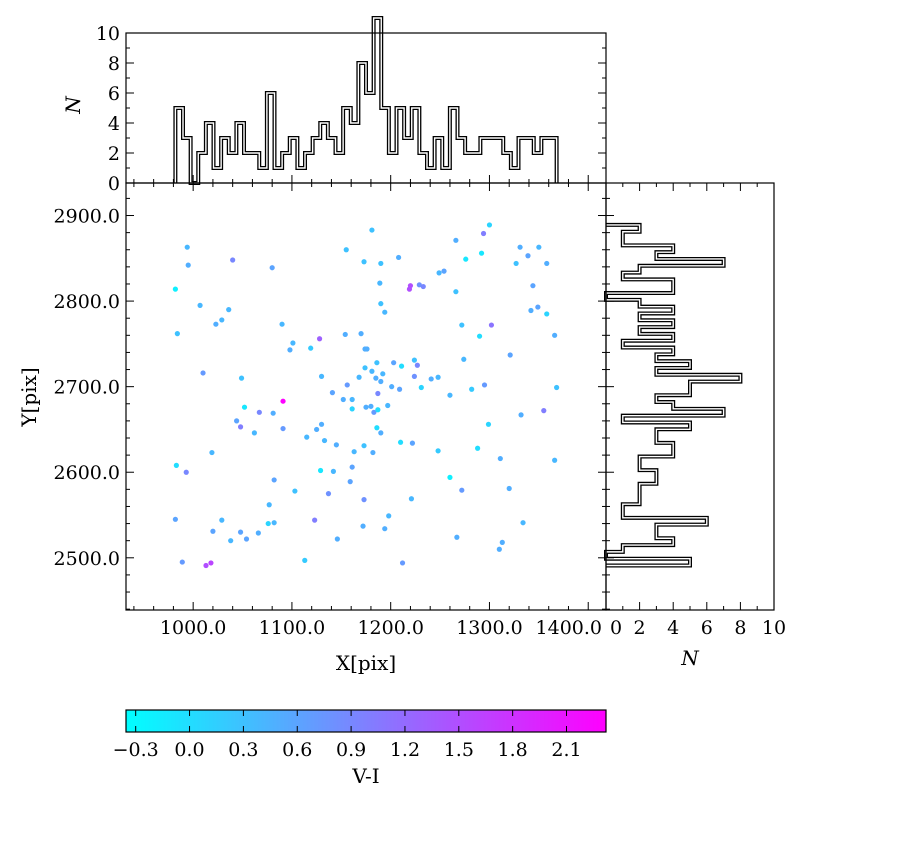 Image resolution: width=900 pixels, height=850 pixels. I want to click on colorbar-tick-label: 1.2, so click(405, 750).